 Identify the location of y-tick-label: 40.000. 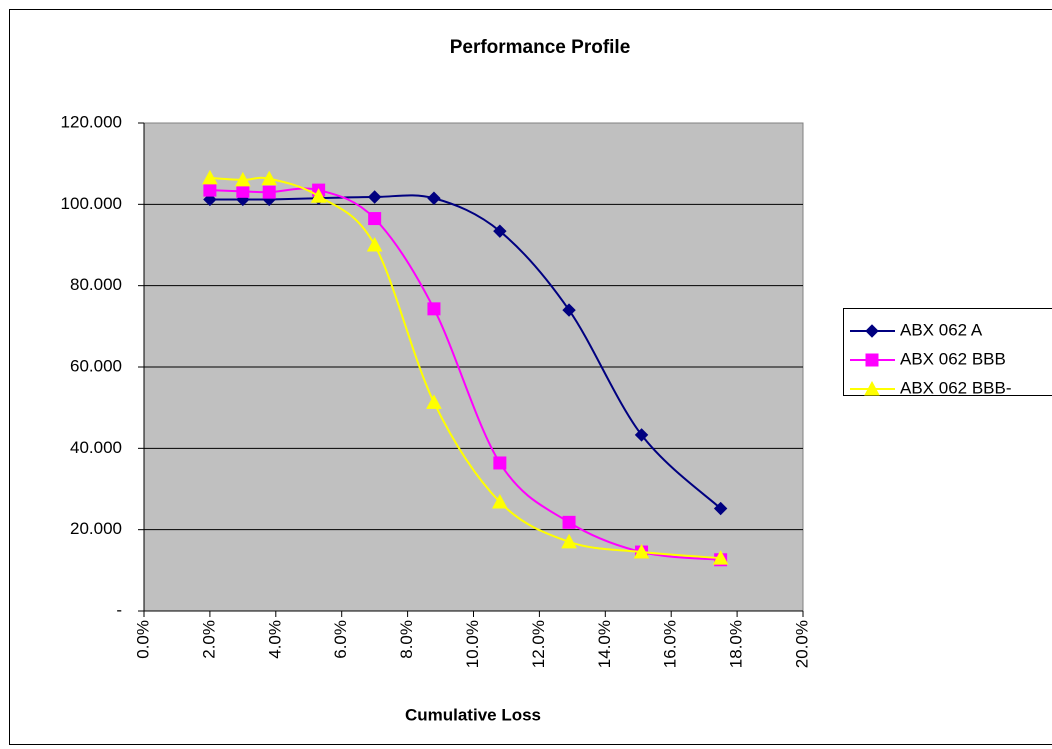
(96, 447).